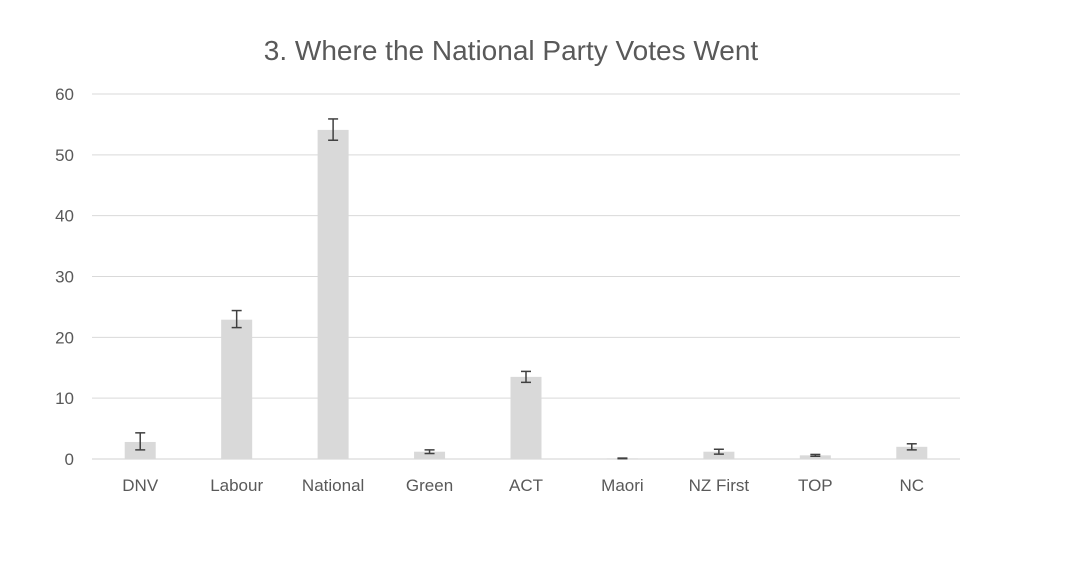  I want to click on x-tick-label: NC, so click(911, 485).